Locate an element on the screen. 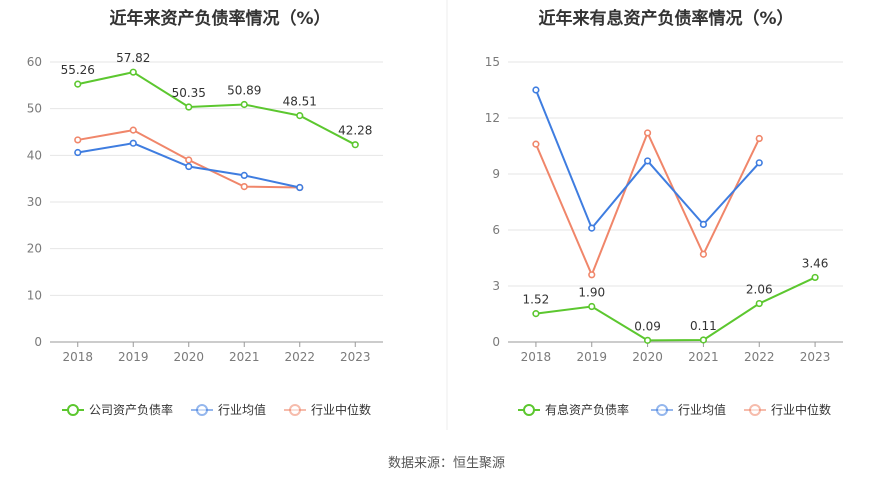 The height and width of the screenshot is (481, 893). legend-item: 公司资产负债率 is located at coordinates (117, 409).